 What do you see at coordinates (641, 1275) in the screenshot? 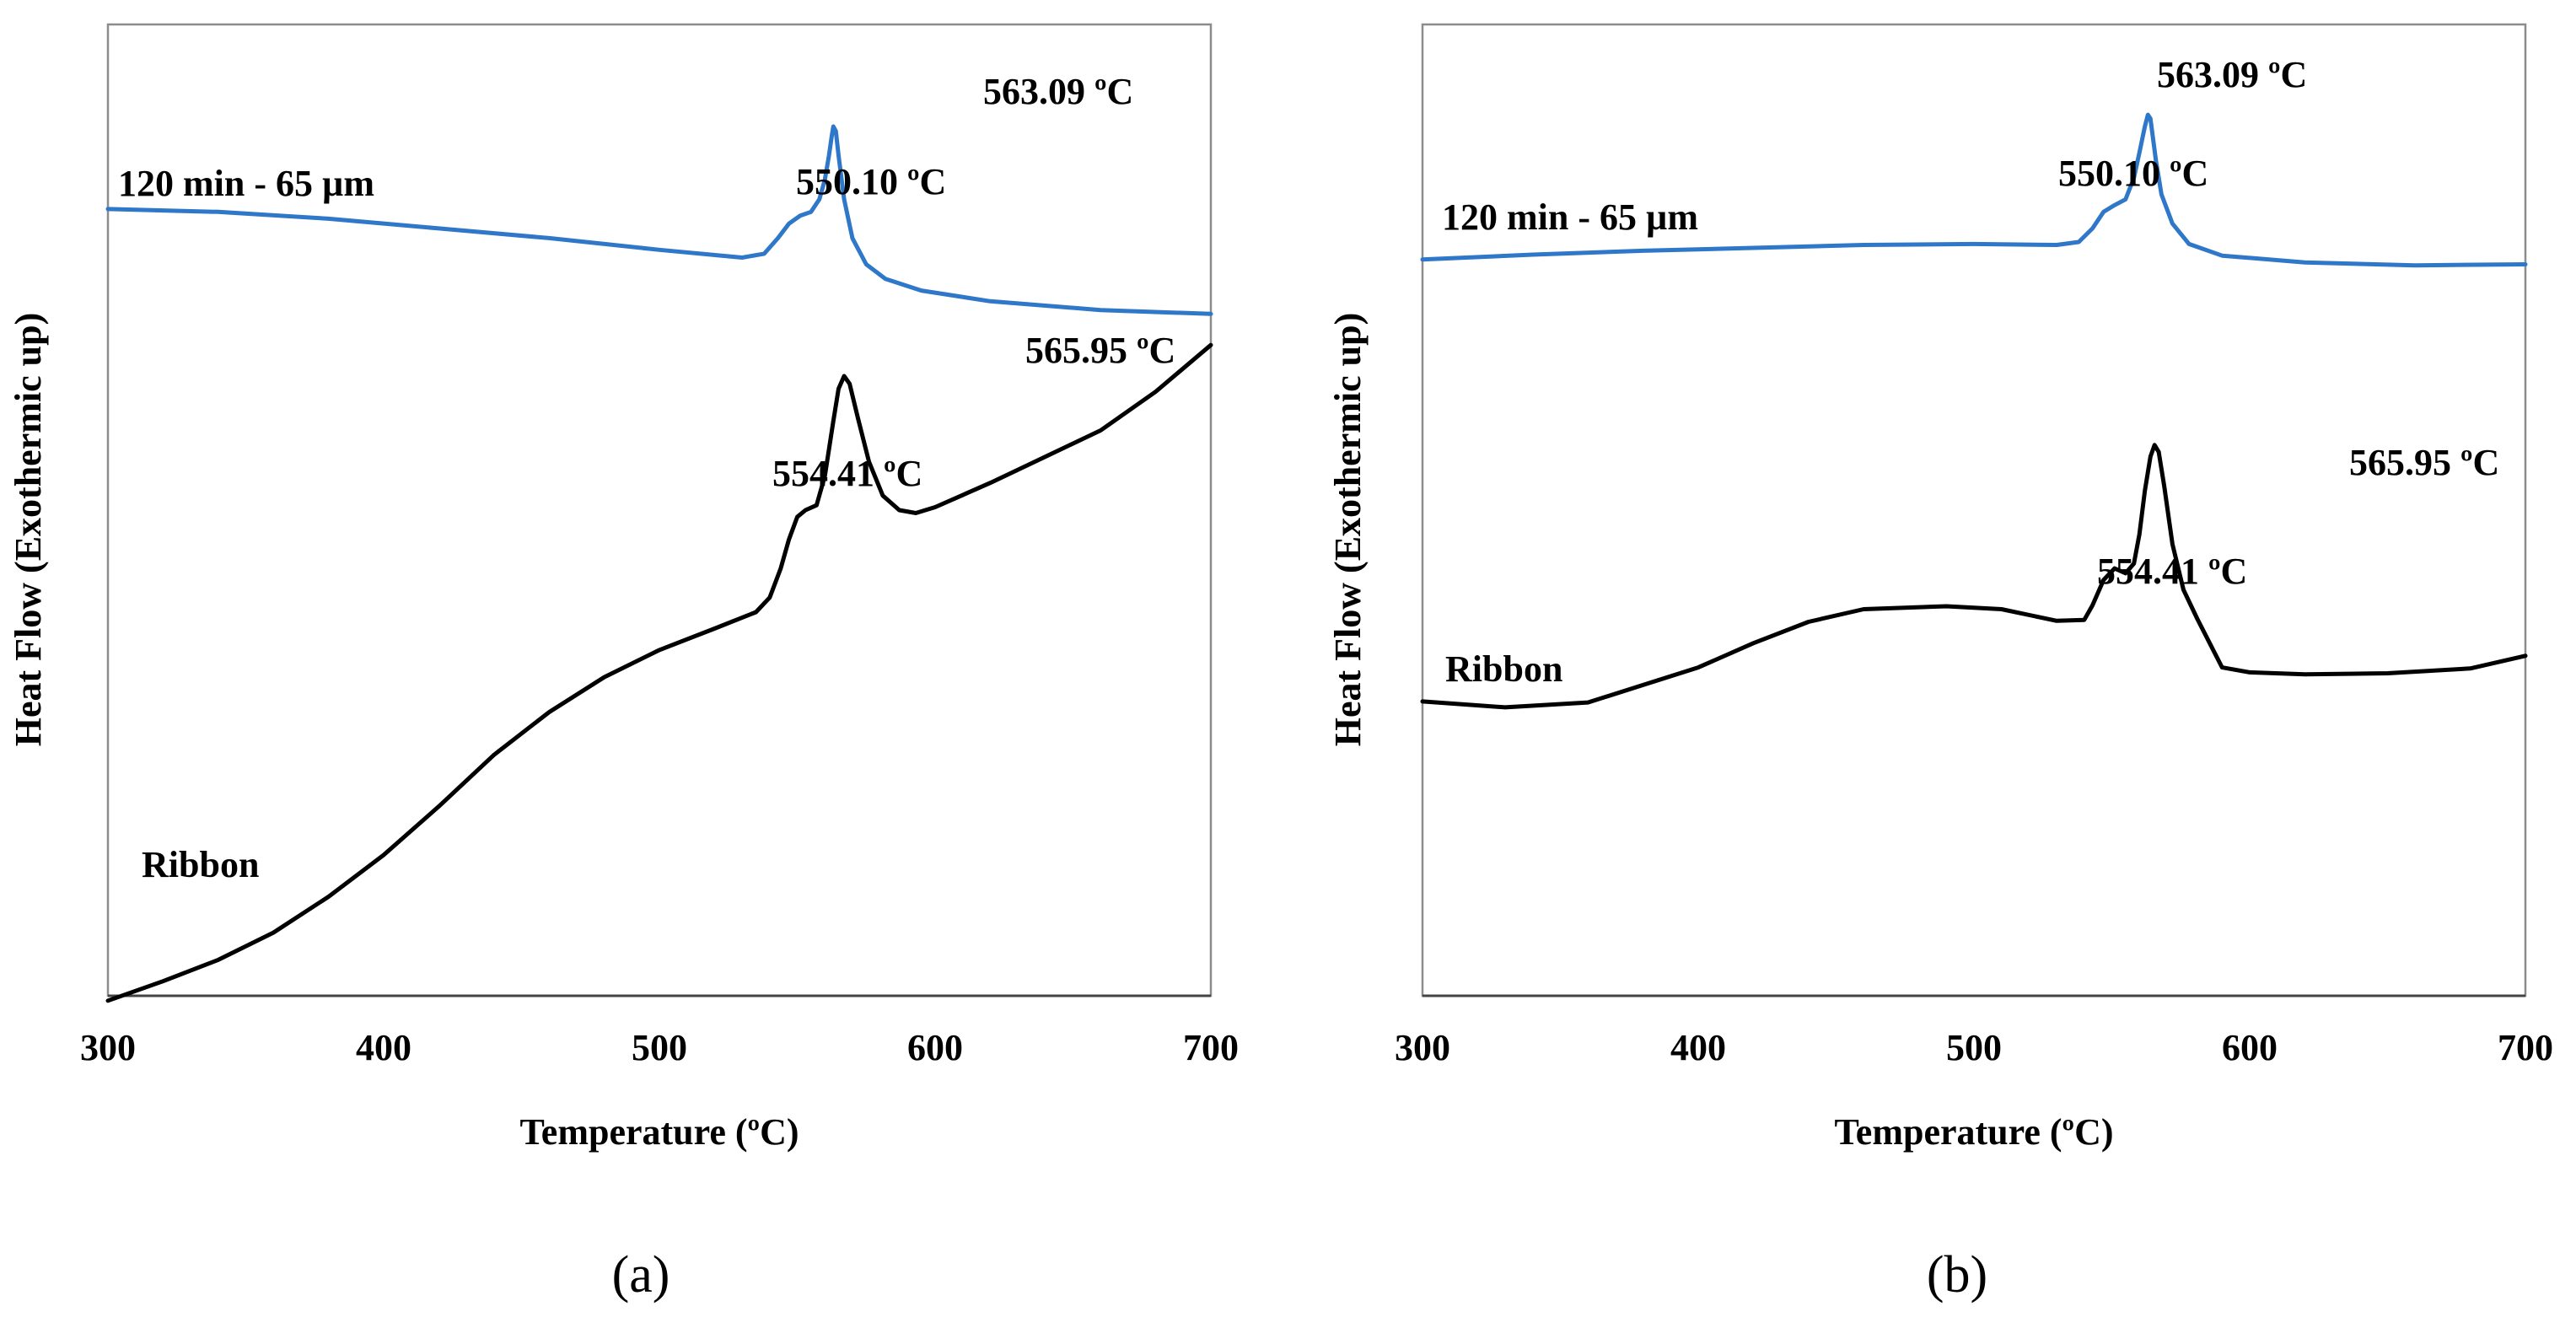
I see `panel-caption: (a)` at bounding box center [641, 1275].